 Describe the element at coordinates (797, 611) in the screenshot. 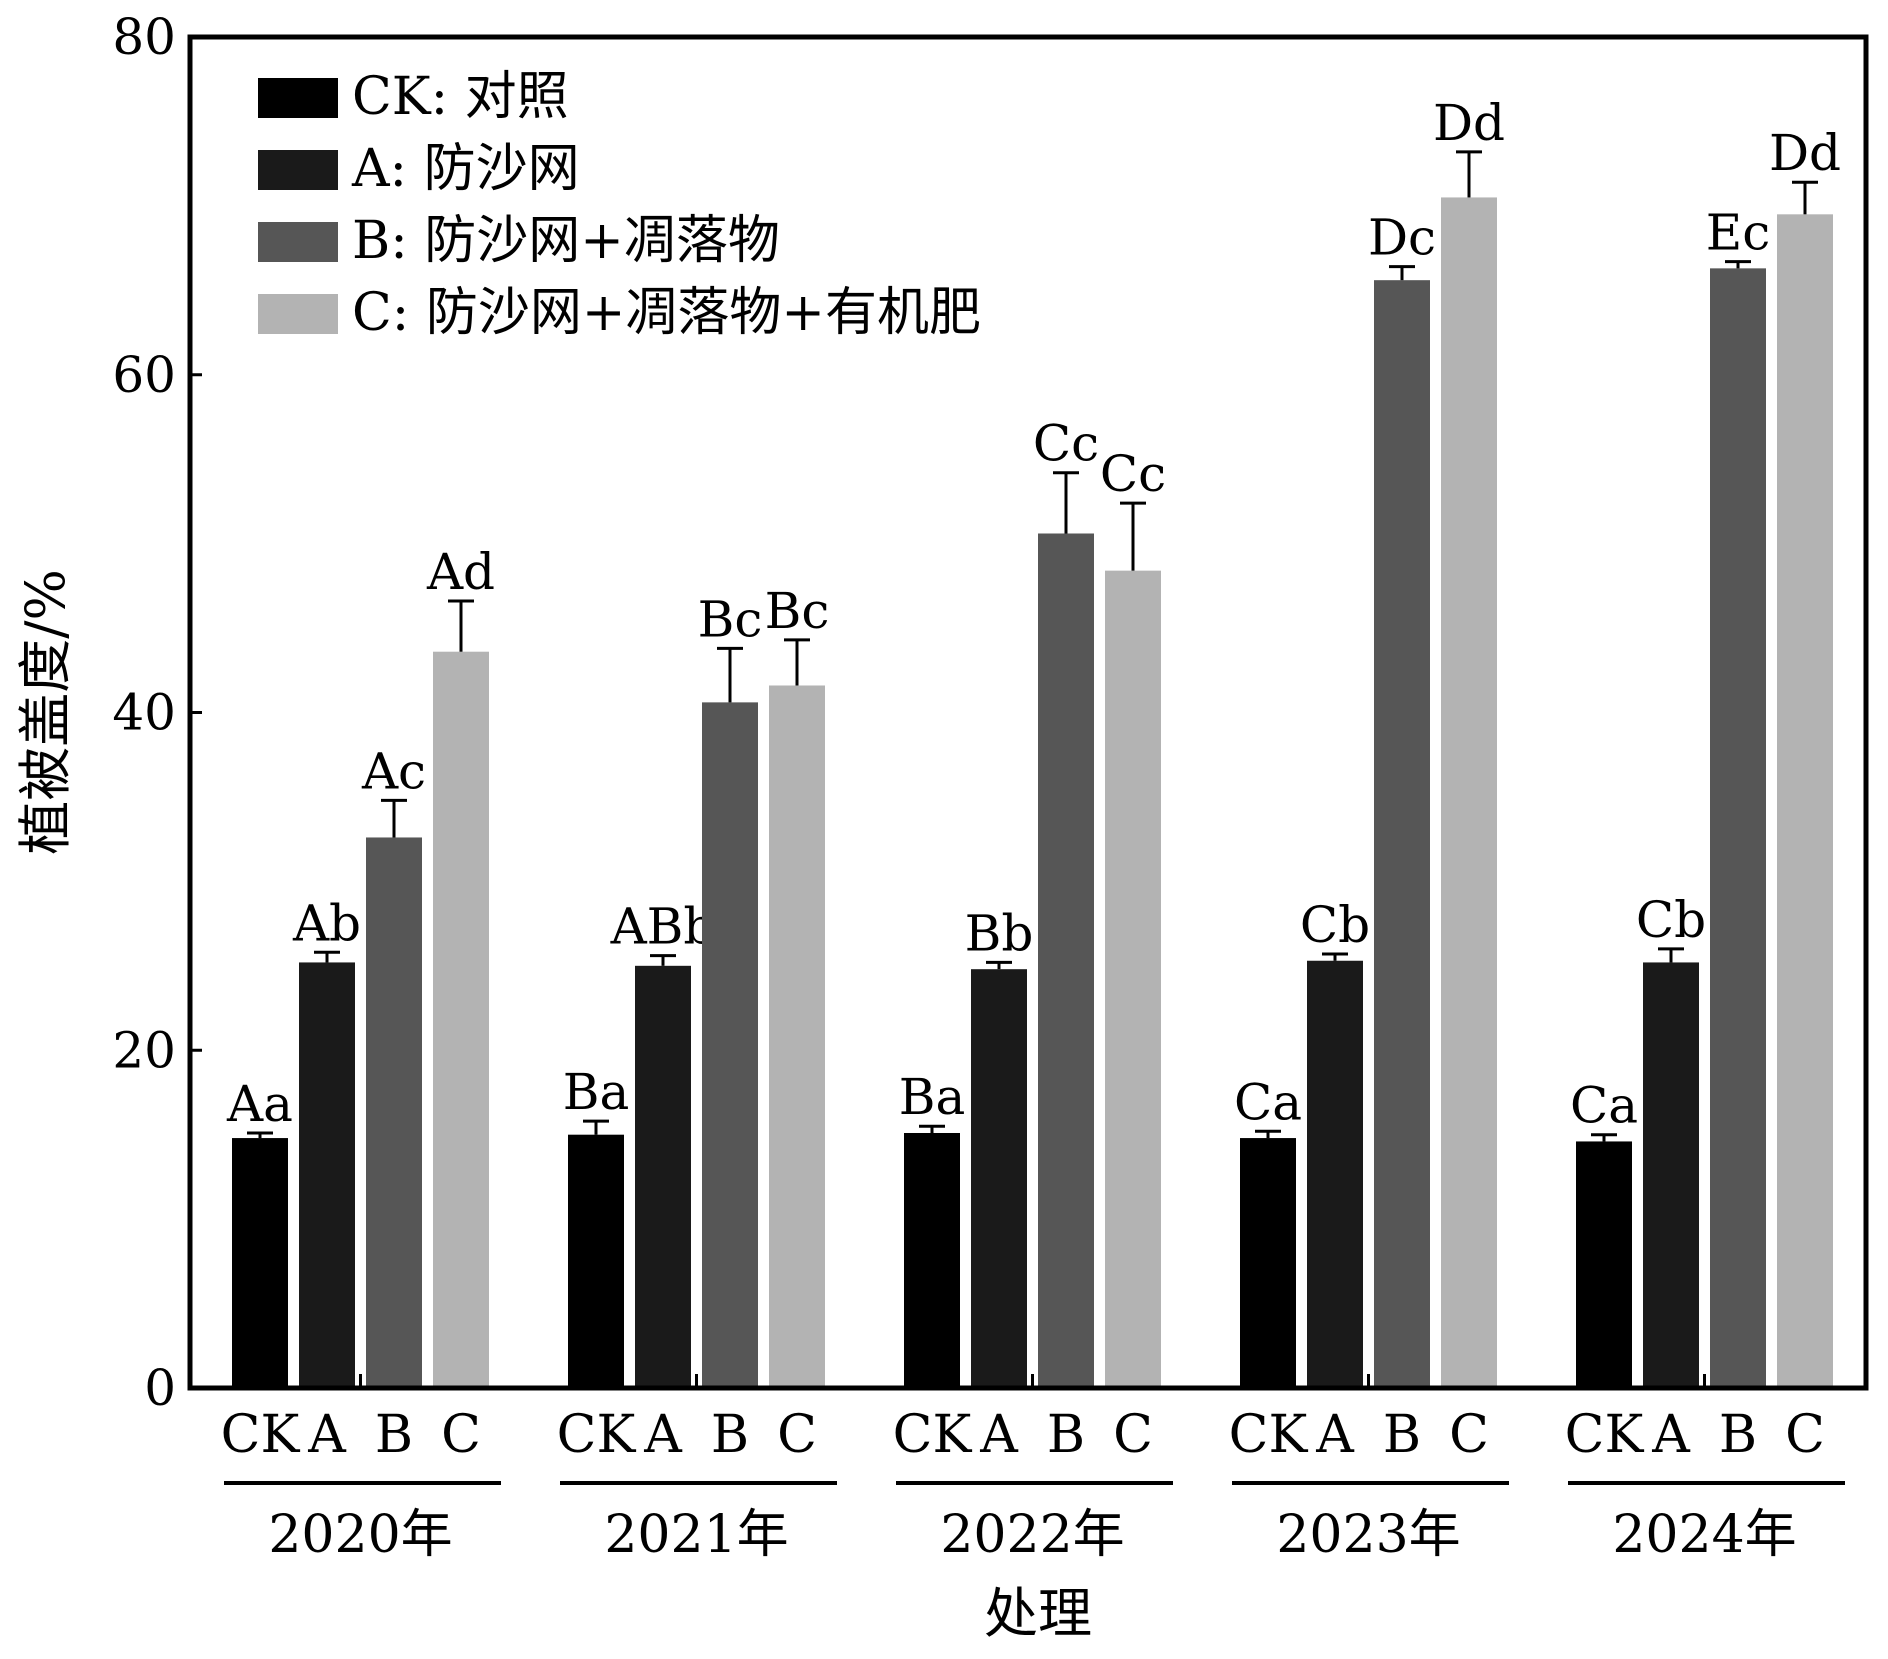

I see `data-label-c-1: Bc` at that location.